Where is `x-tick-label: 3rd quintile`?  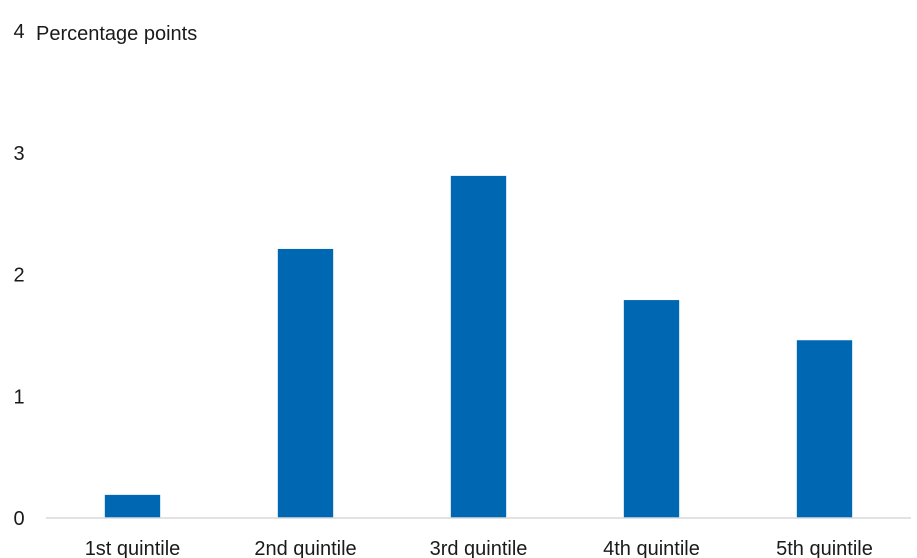
x-tick-label: 3rd quintile is located at coordinates (479, 548).